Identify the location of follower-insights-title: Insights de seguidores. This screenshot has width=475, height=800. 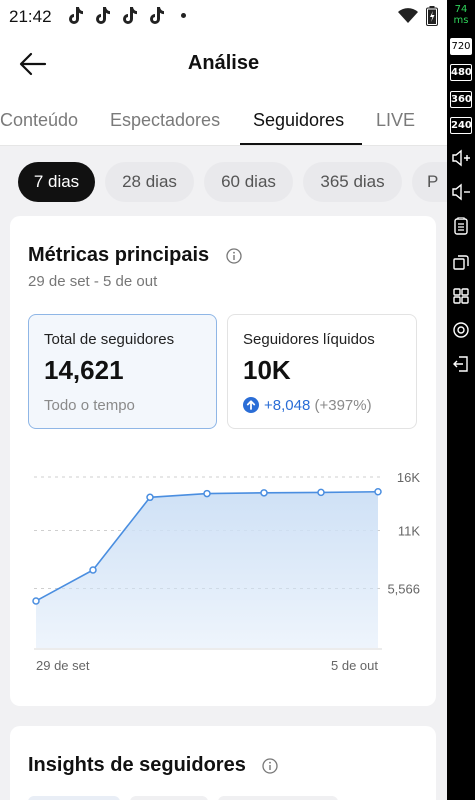
(137, 765).